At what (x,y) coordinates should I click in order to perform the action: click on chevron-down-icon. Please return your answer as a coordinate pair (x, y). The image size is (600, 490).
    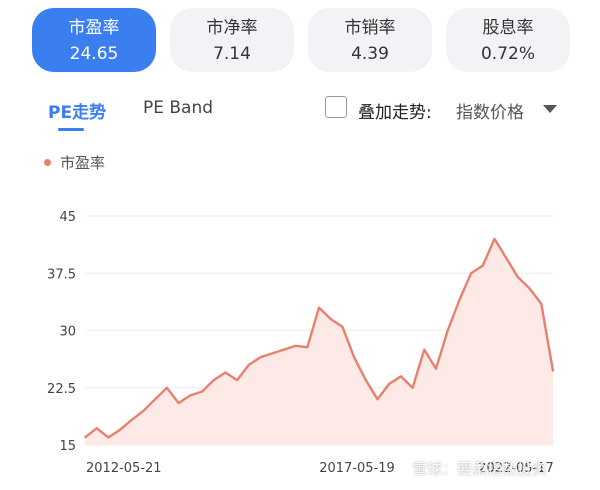
    Looking at the image, I should click on (550, 109).